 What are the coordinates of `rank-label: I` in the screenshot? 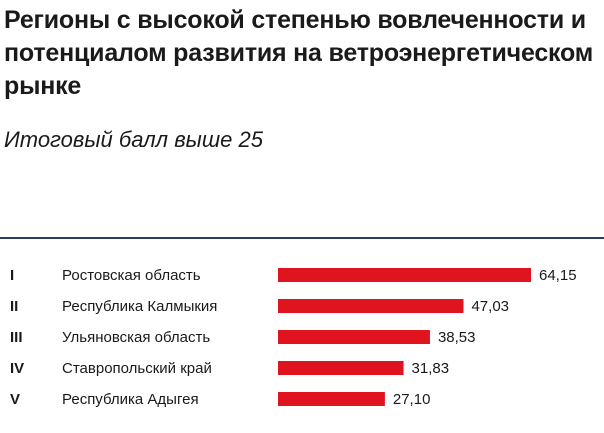 It's located at (12, 275).